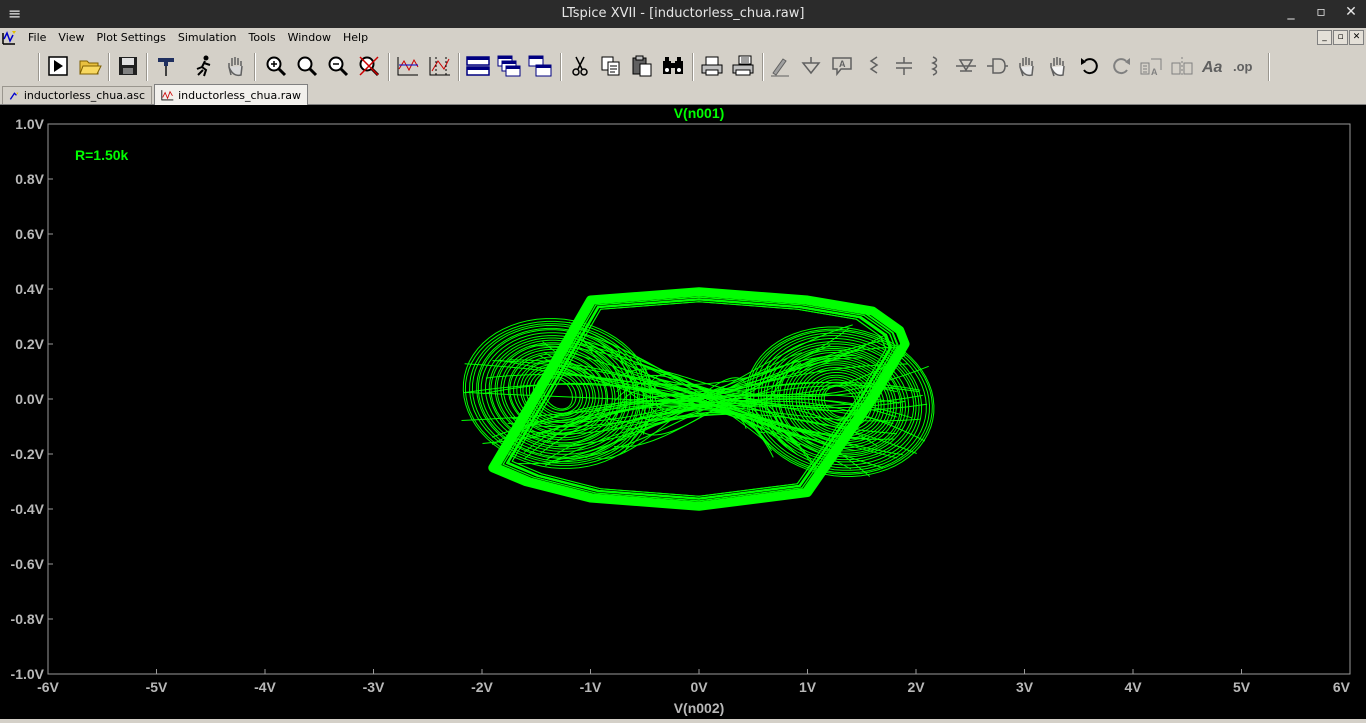 The width and height of the screenshot is (1366, 723). What do you see at coordinates (1214, 66) in the screenshot?
I see `text-icon: Aa` at bounding box center [1214, 66].